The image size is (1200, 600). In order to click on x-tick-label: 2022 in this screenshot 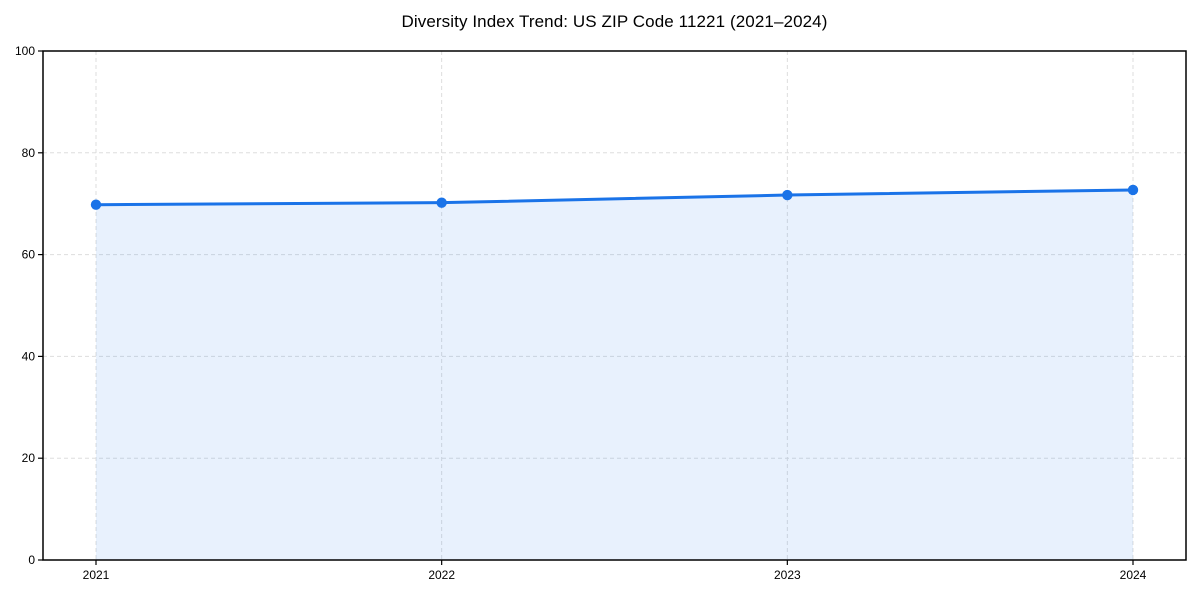, I will do `click(441, 575)`.